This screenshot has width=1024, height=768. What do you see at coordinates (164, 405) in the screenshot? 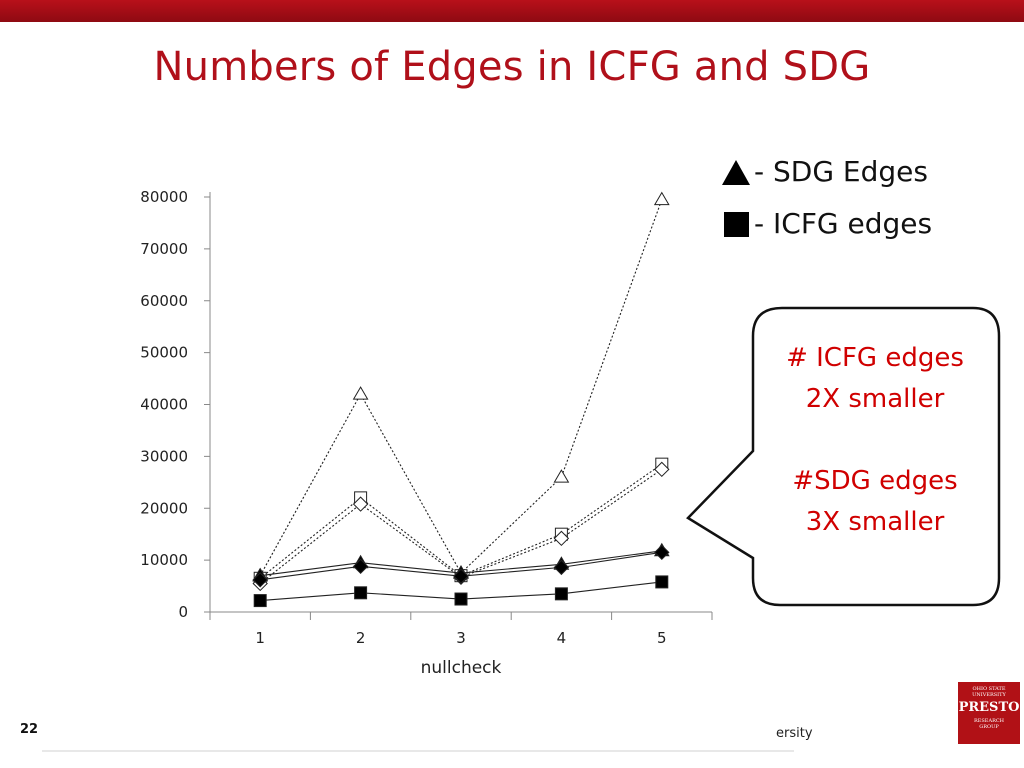
I see `y-tick-label: 40000` at bounding box center [164, 405].